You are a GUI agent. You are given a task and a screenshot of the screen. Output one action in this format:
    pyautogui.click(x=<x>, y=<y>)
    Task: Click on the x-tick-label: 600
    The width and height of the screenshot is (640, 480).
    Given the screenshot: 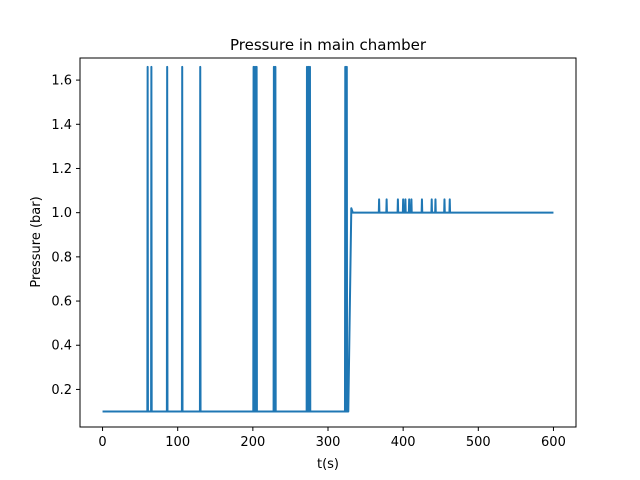 What is the action you would take?
    pyautogui.click(x=553, y=442)
    